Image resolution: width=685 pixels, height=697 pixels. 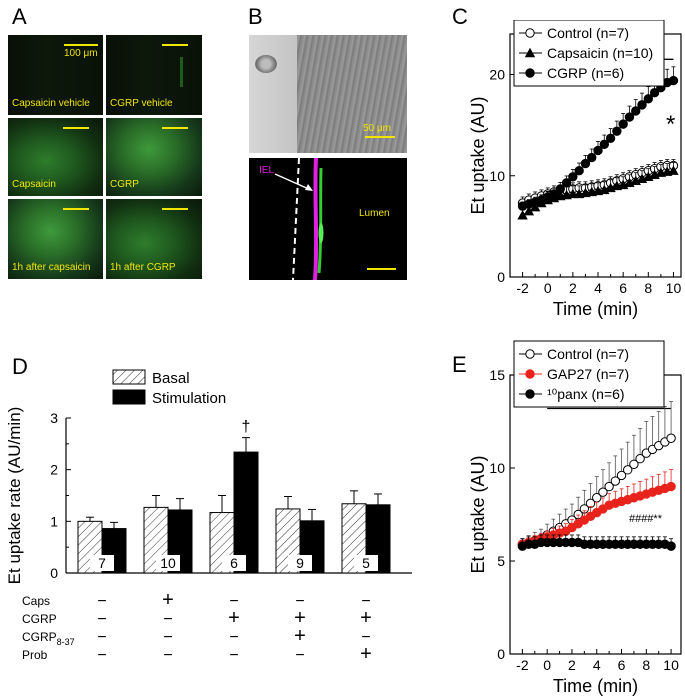 I want to click on x-tick-label: 10, so click(x=674, y=288).